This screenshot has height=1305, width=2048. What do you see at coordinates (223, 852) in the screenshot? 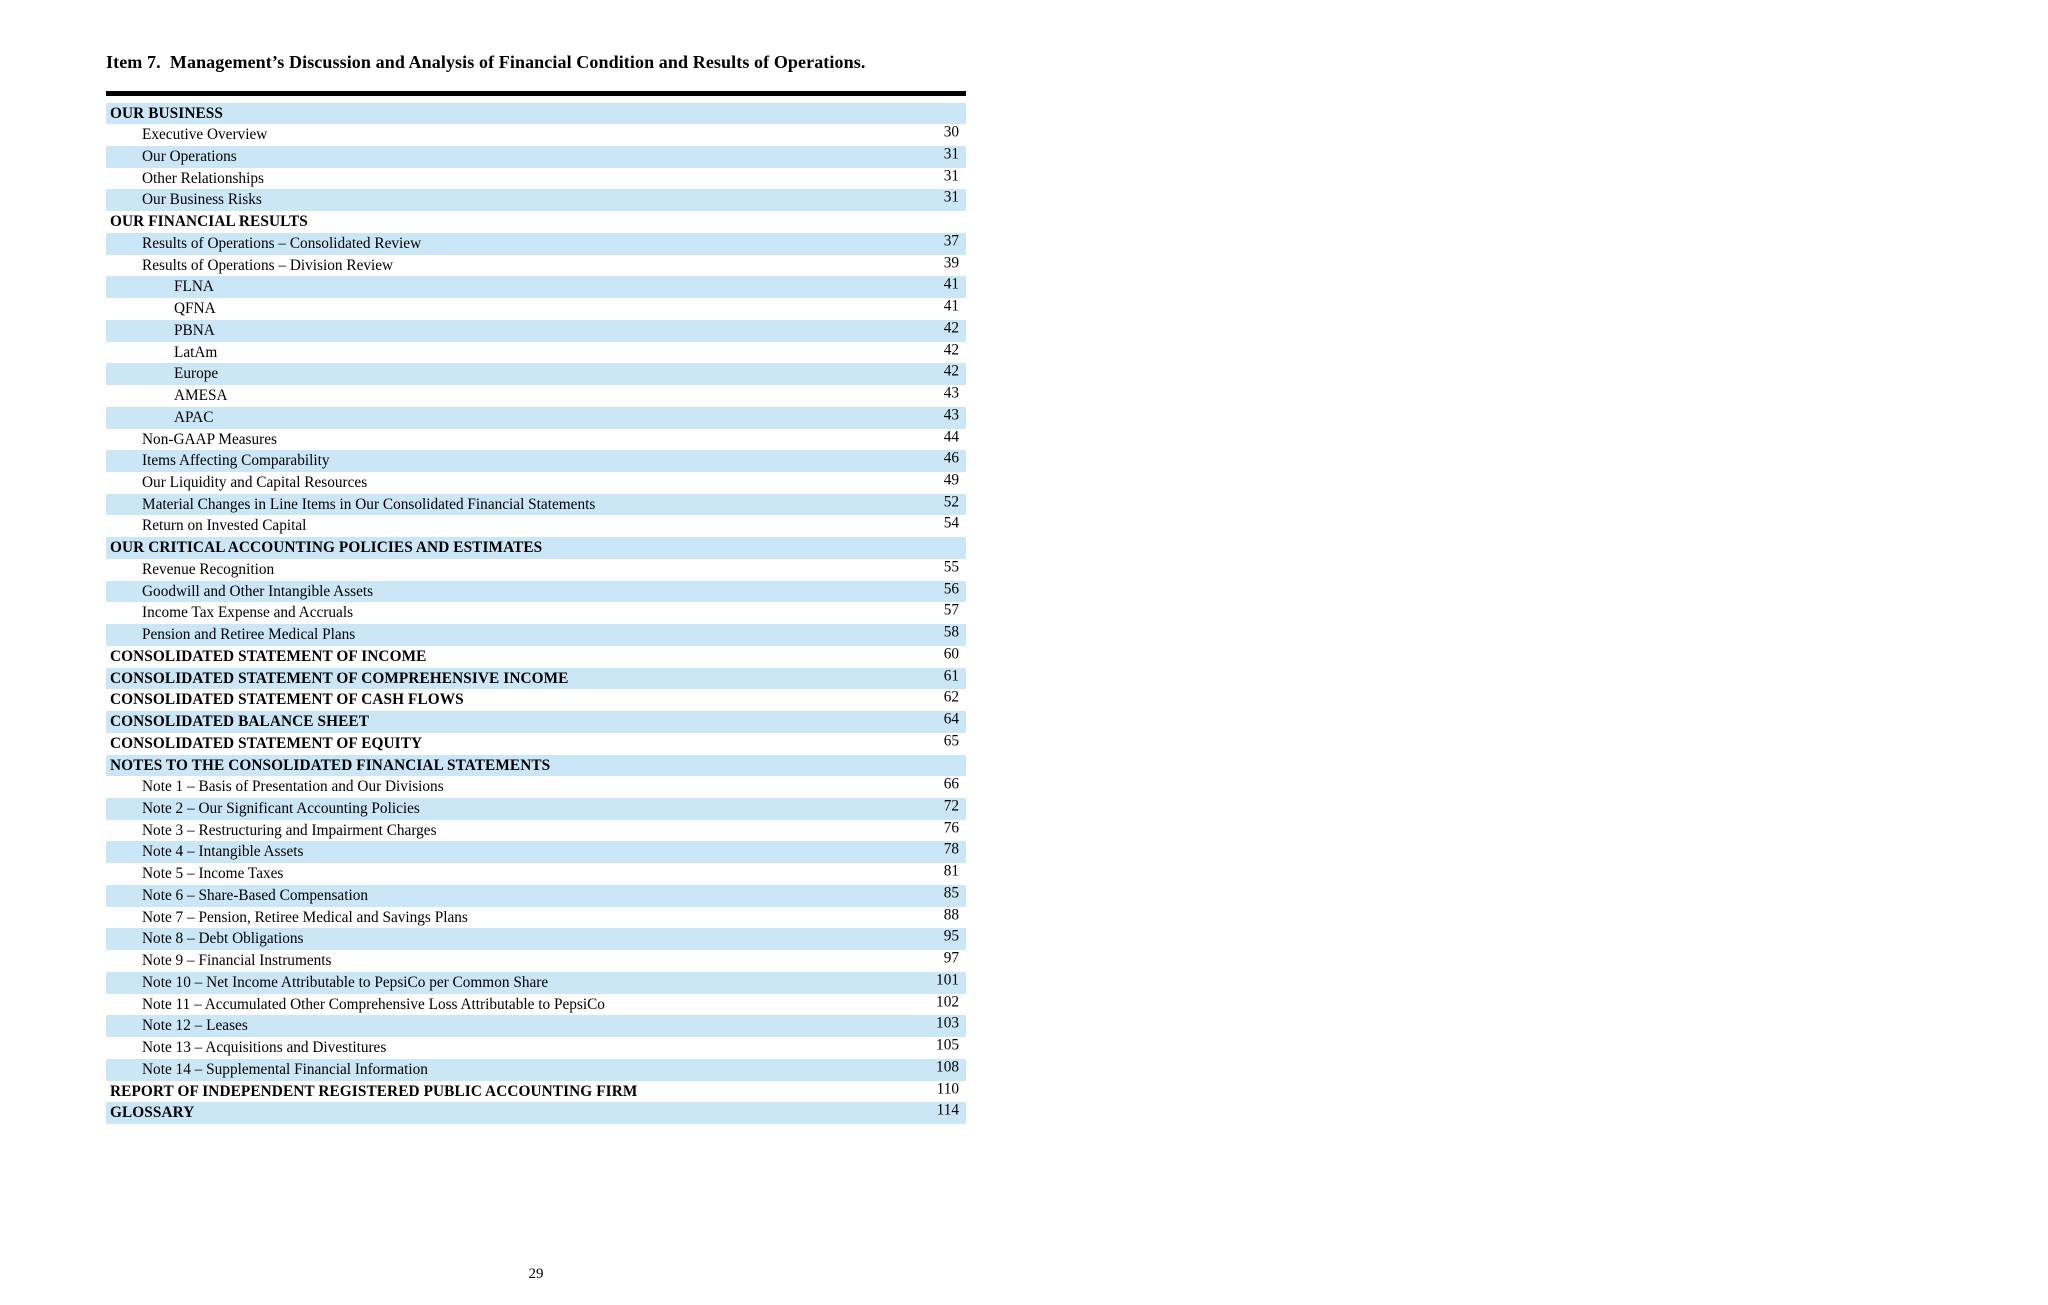
I see `toc-entry-label: Note 4 – Intangible Assets` at bounding box center [223, 852].